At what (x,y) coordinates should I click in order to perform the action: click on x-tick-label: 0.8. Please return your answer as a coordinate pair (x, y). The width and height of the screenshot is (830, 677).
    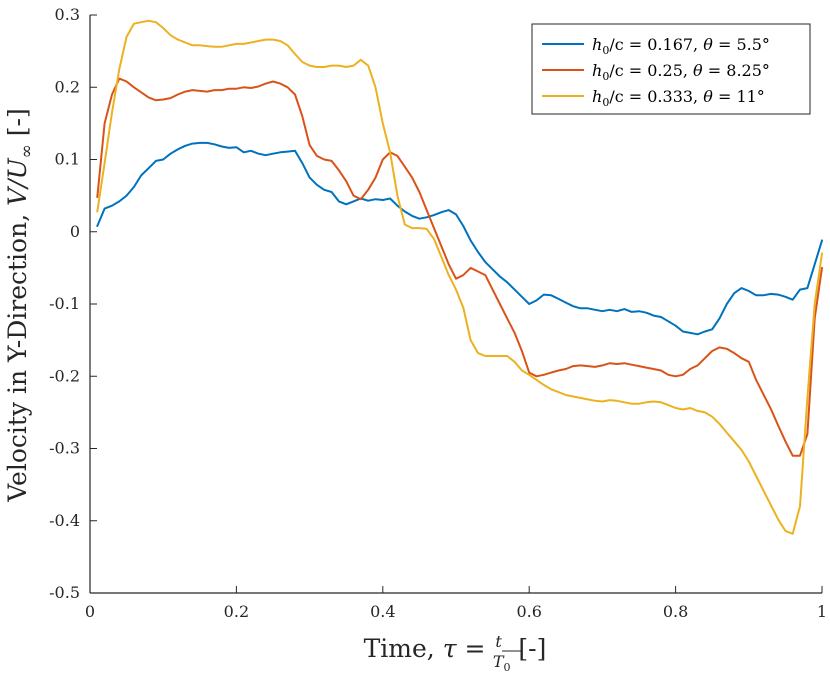
    Looking at the image, I should click on (675, 611).